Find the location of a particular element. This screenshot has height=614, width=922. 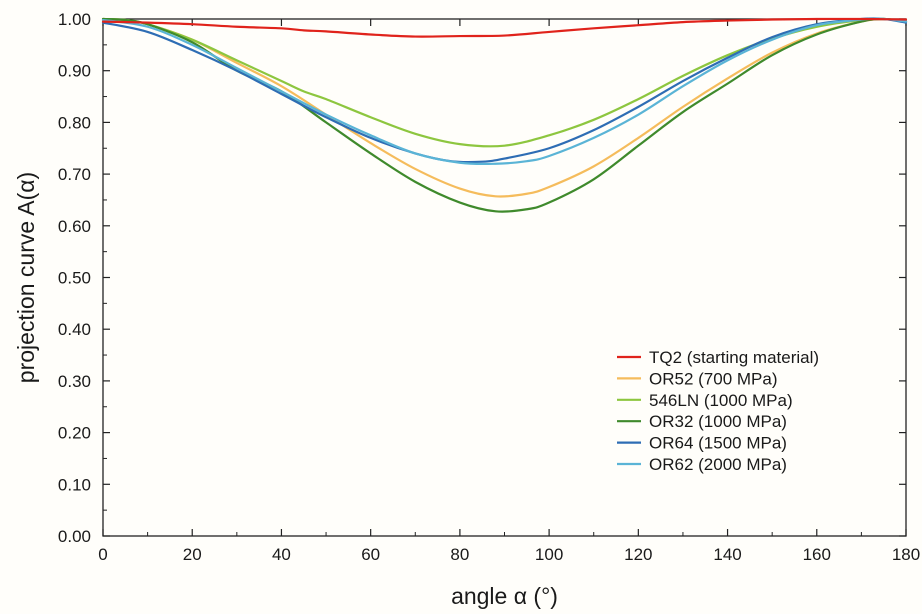

y-tick-label: 0.60 is located at coordinates (74, 226).